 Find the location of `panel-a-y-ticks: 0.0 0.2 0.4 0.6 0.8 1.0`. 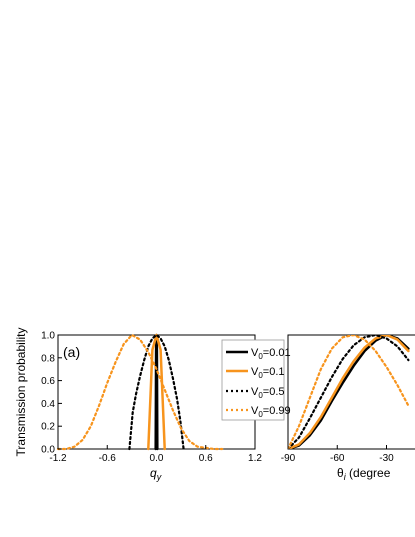

panel-a-y-ticks: 0.0 0.2 0.4 0.6 0.8 1.0 is located at coordinates (51, 393).